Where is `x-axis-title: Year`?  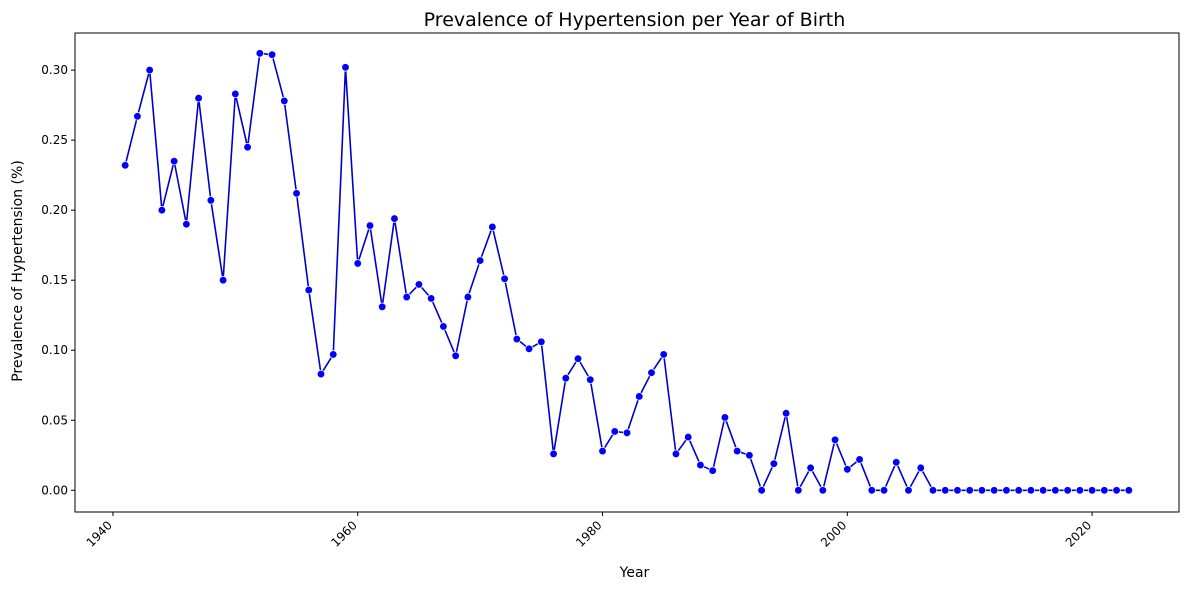
x-axis-title: Year is located at coordinates (634, 573).